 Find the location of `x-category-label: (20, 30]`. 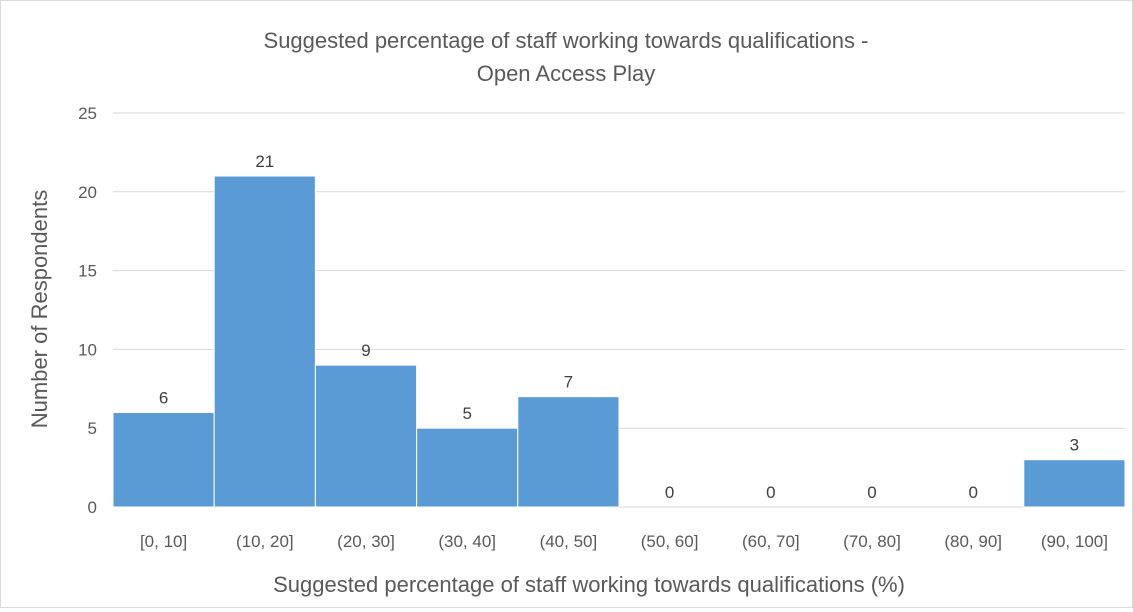

x-category-label: (20, 30] is located at coordinates (366, 541).